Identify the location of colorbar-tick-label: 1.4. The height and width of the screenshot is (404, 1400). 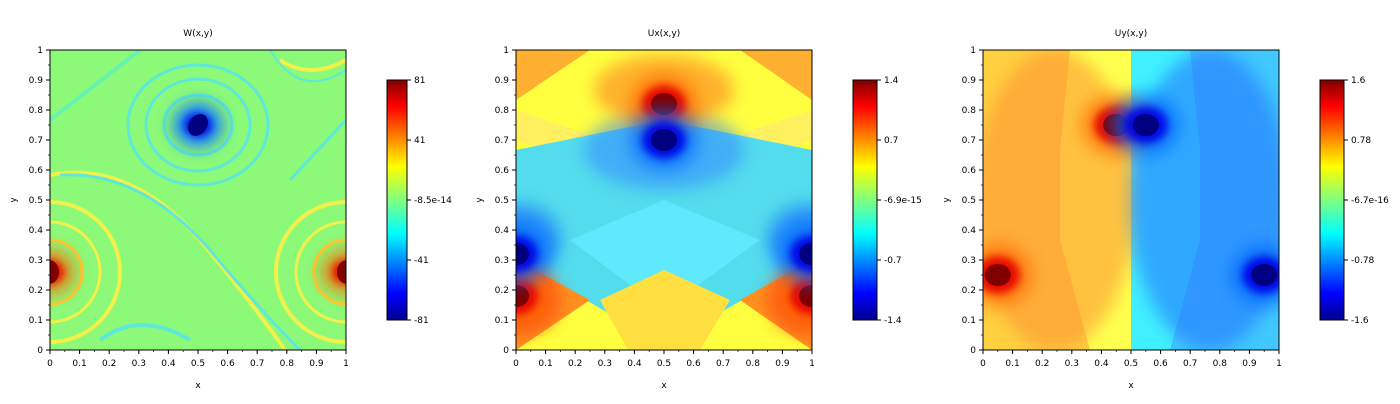
(891, 81).